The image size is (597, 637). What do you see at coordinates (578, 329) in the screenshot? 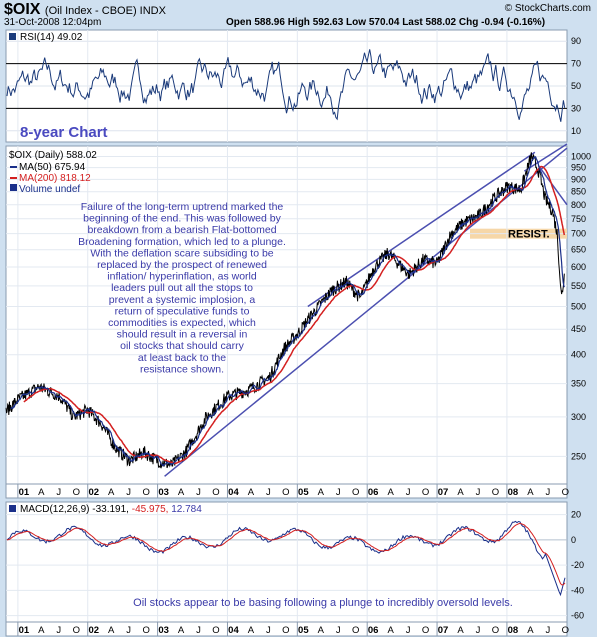
I see `price-tick-label: 450` at bounding box center [578, 329].